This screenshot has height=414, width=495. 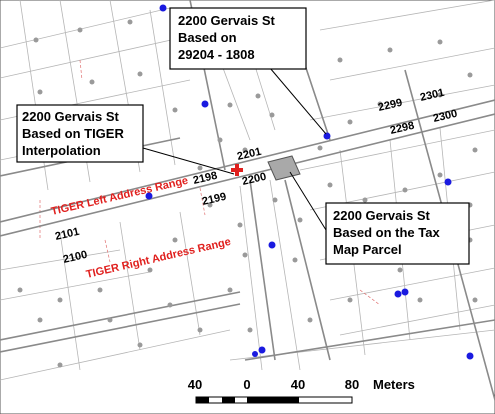 I want to click on callout-line: Based on, so click(x=207, y=37).